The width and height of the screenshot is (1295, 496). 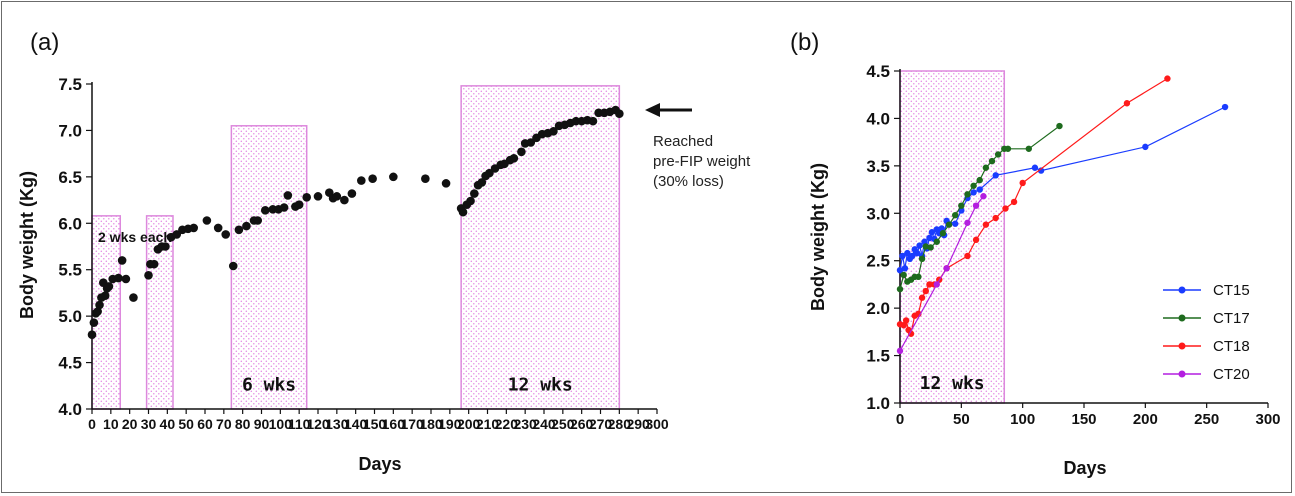 I want to click on panel-a-y-tick-label: 7.5, so click(x=70, y=84).